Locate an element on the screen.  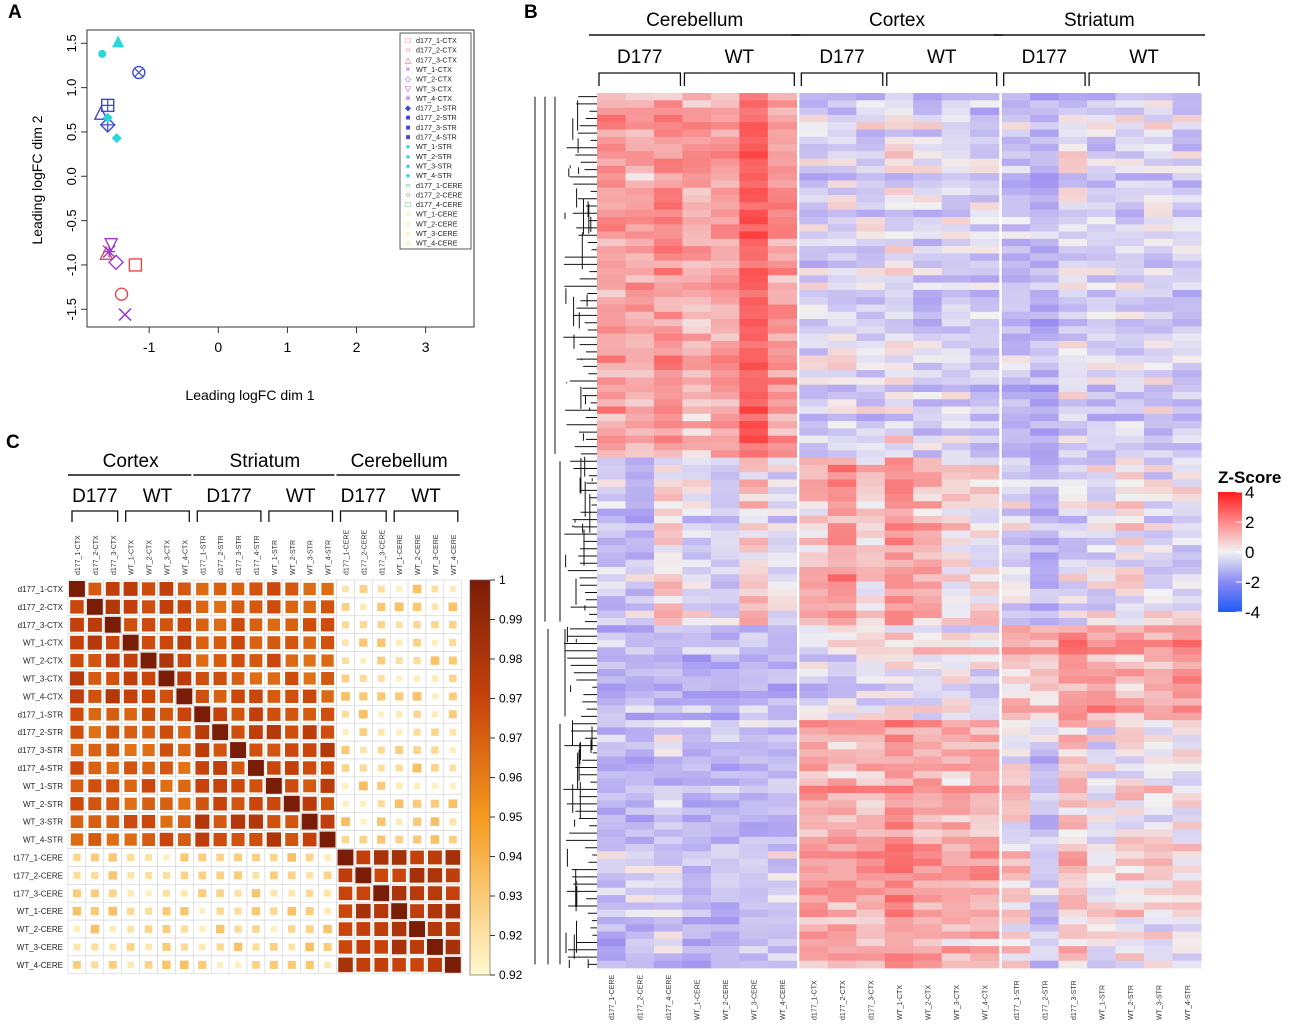
legend-symbol: ◆ is located at coordinates (408, 108).